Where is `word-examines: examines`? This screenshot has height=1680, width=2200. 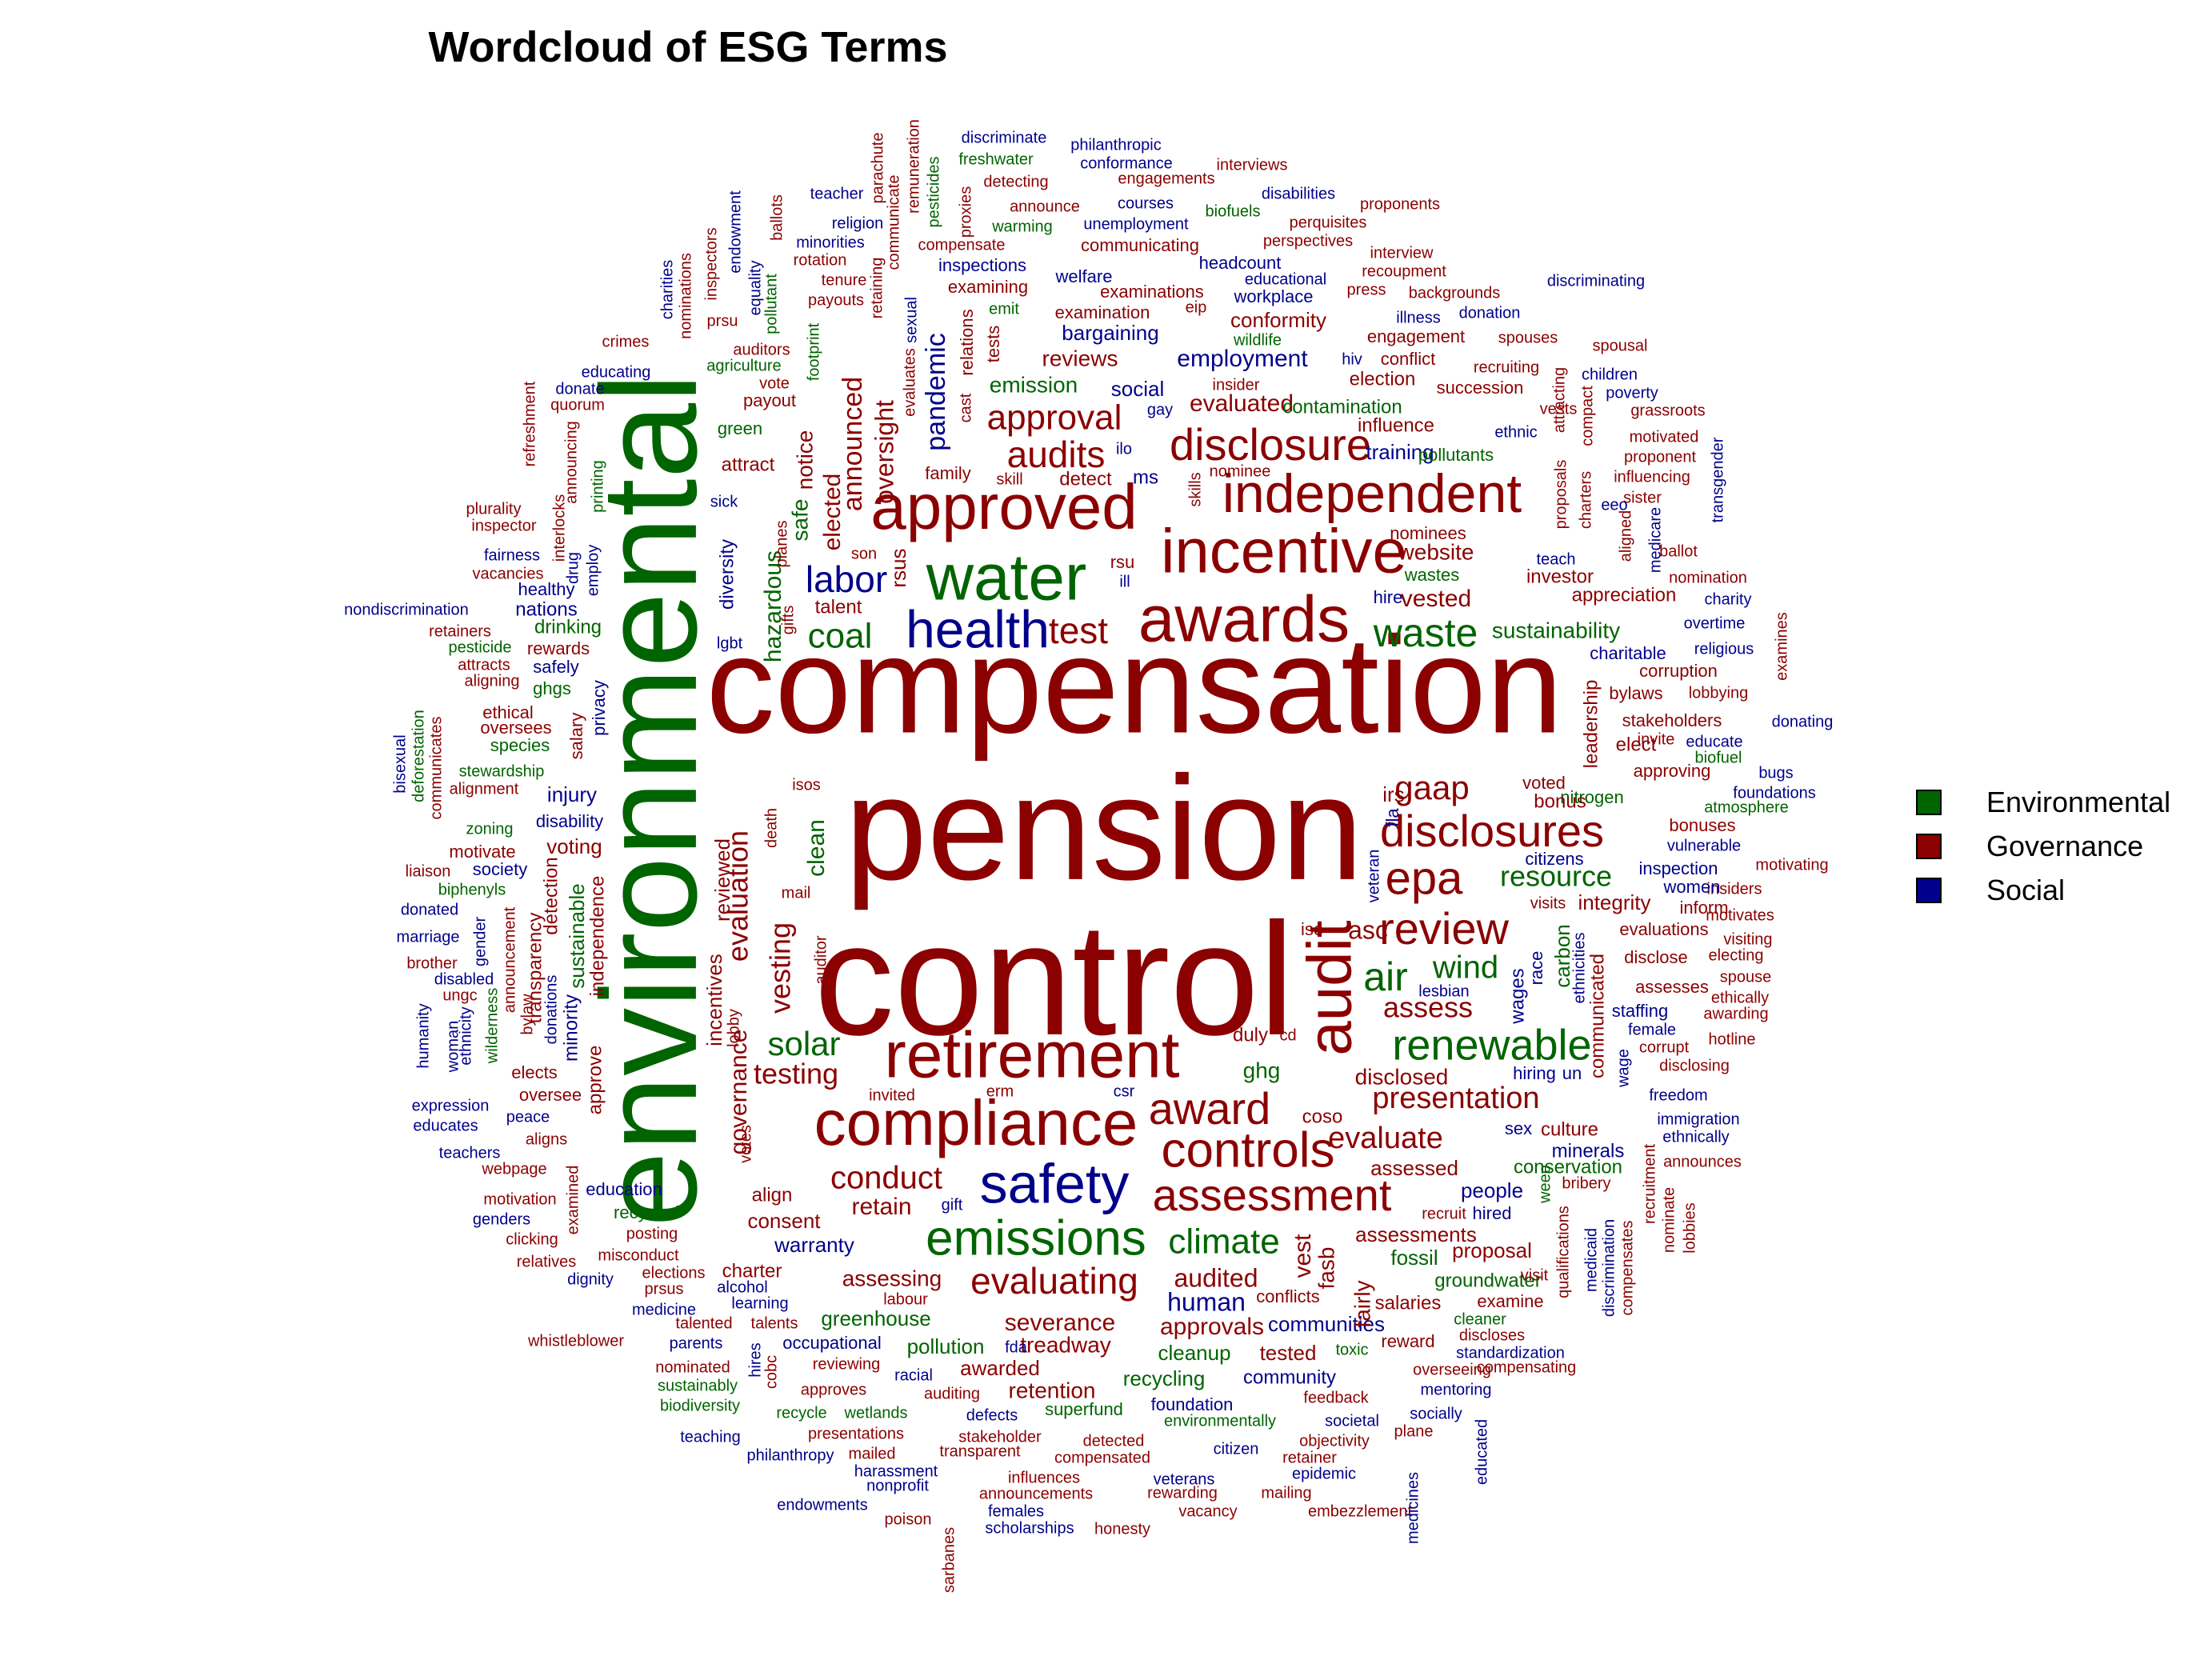
word-examines: examines is located at coordinates (1781, 646).